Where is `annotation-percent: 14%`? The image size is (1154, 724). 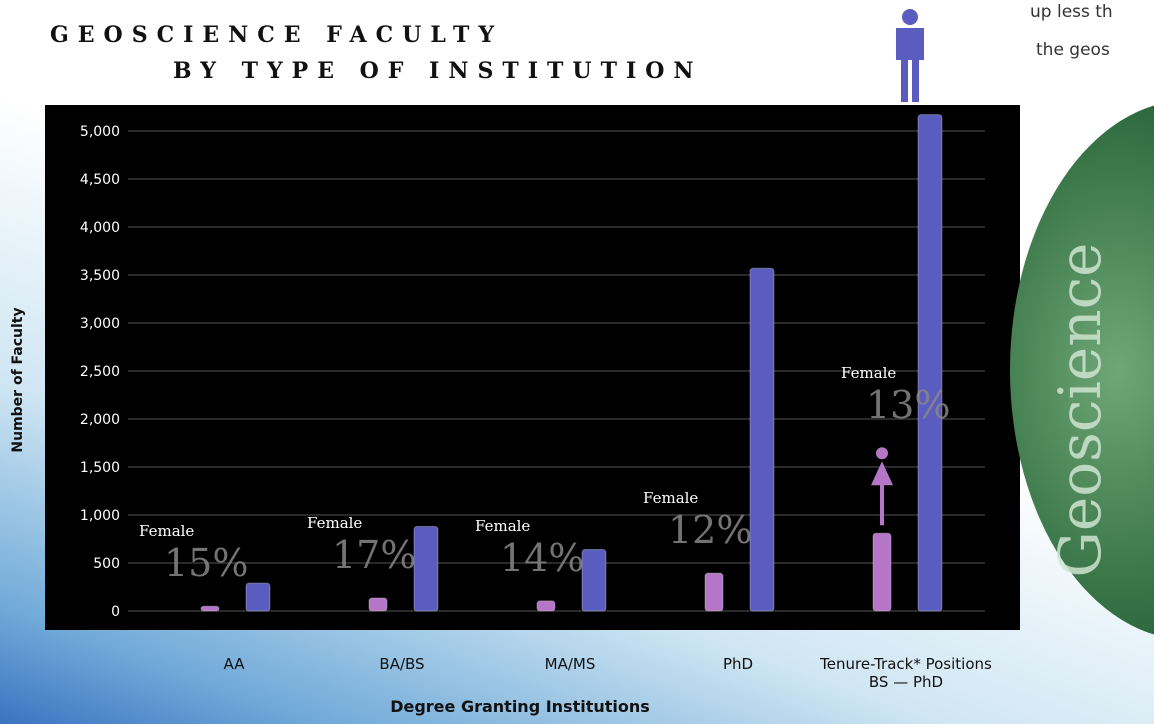 annotation-percent: 14% is located at coordinates (542, 558).